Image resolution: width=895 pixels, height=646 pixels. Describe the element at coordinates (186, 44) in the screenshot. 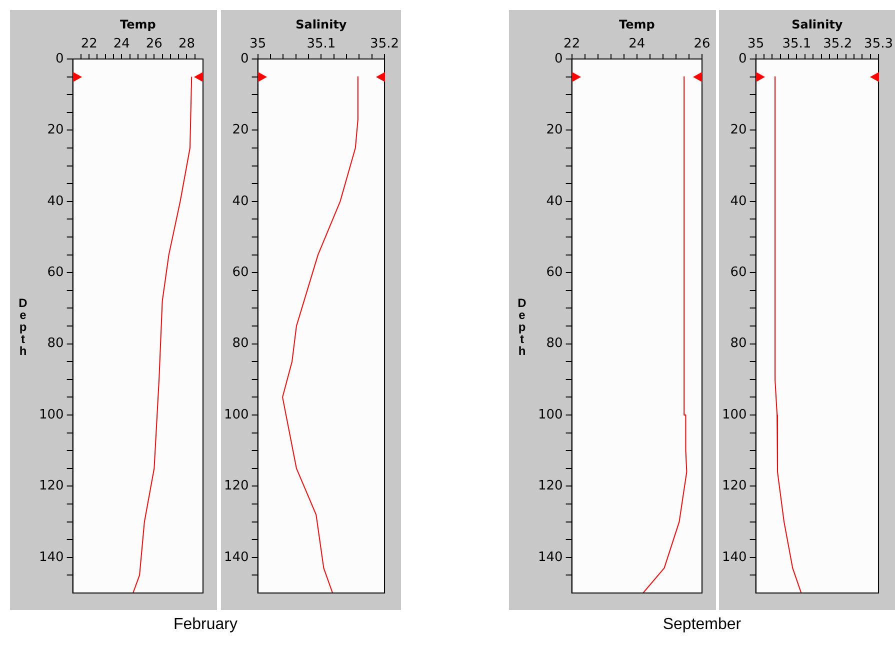

I see `x-tick-label: 28` at that location.